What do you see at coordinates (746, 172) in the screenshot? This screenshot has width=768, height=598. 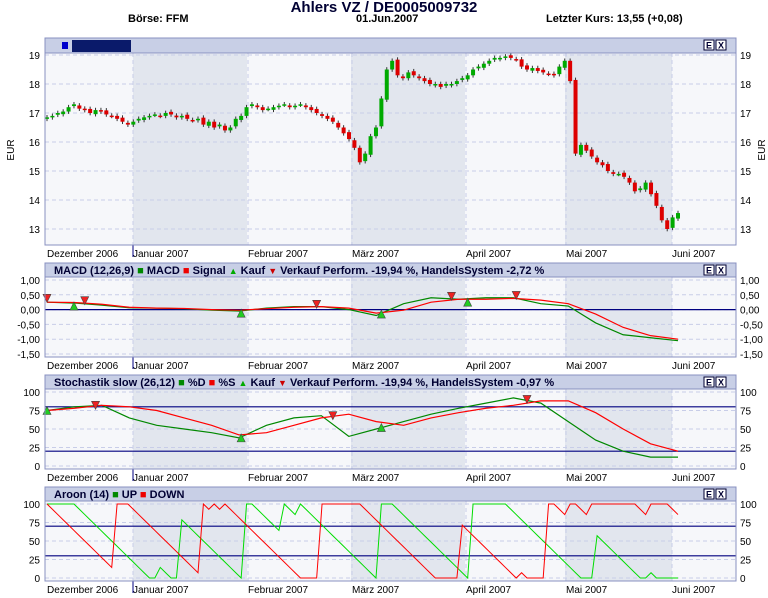 I see `y-tick-label-right: 15` at bounding box center [746, 172].